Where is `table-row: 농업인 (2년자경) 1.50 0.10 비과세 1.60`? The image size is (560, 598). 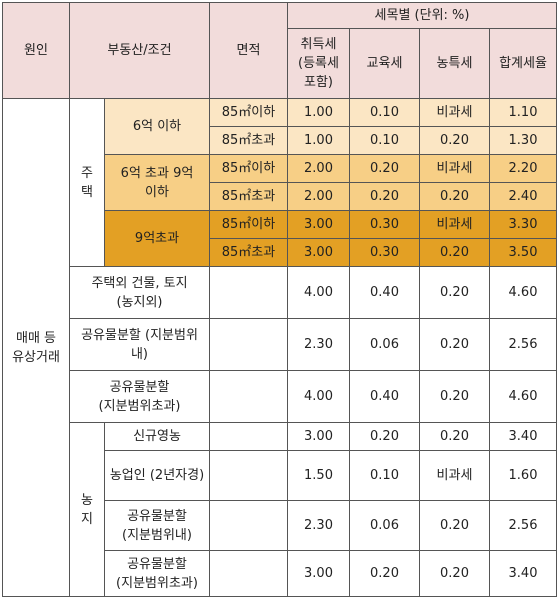
table-row: 농업인 (2년자경) 1.50 0.10 비과세 1.60 is located at coordinates (280, 475).